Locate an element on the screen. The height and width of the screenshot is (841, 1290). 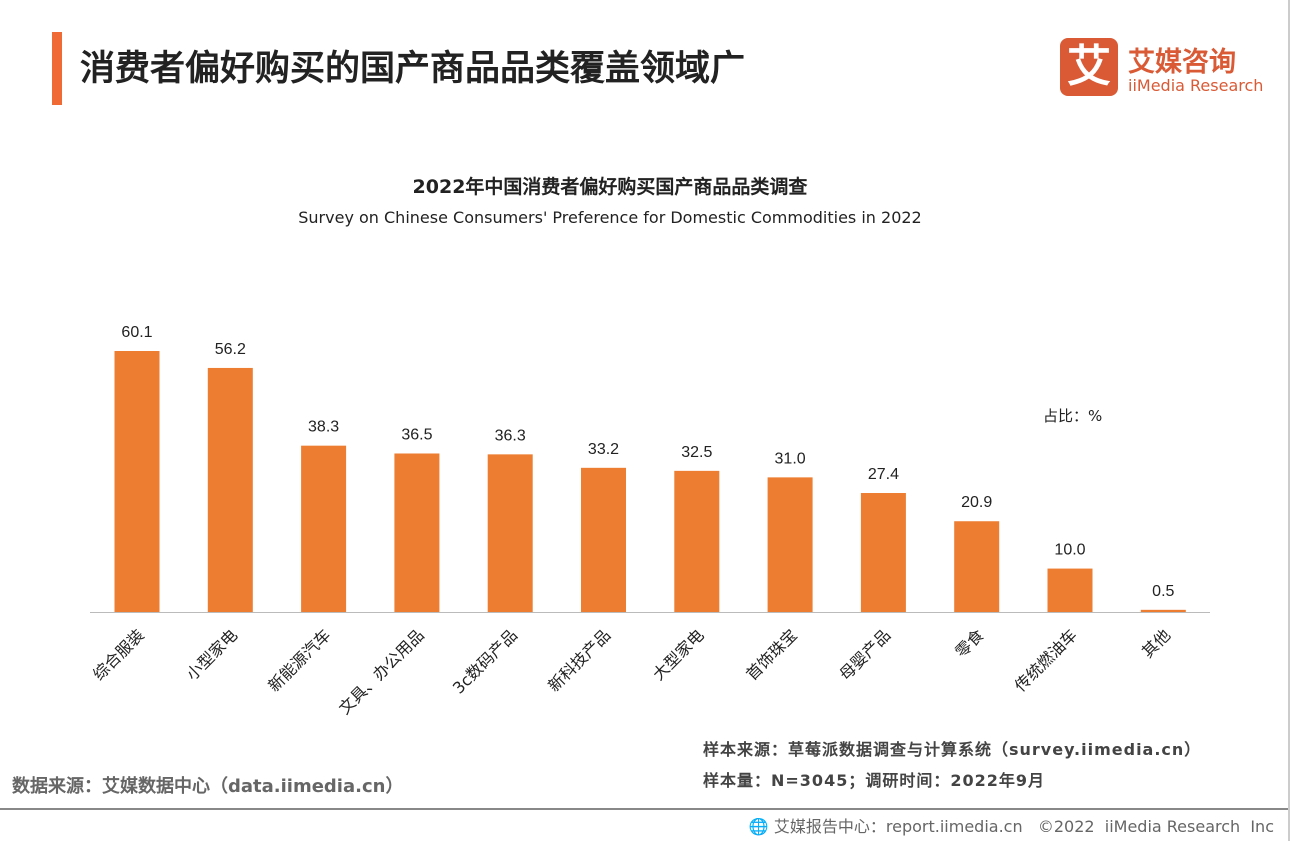
data-label: 36.5 is located at coordinates (416, 434).